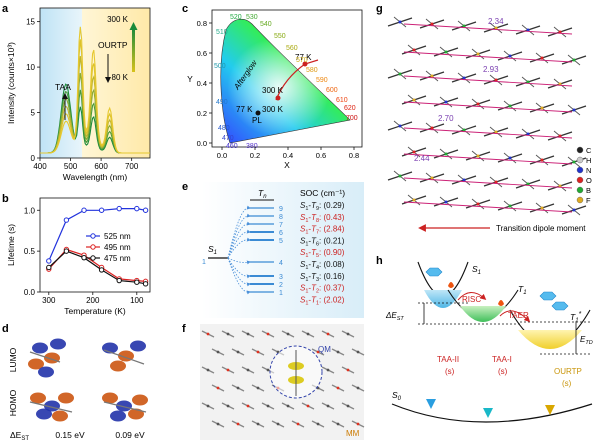 This screenshot has width=600, height=443. Describe the element at coordinates (220, 66) in the screenshot. I see `wavelength-label: 500` at that location.